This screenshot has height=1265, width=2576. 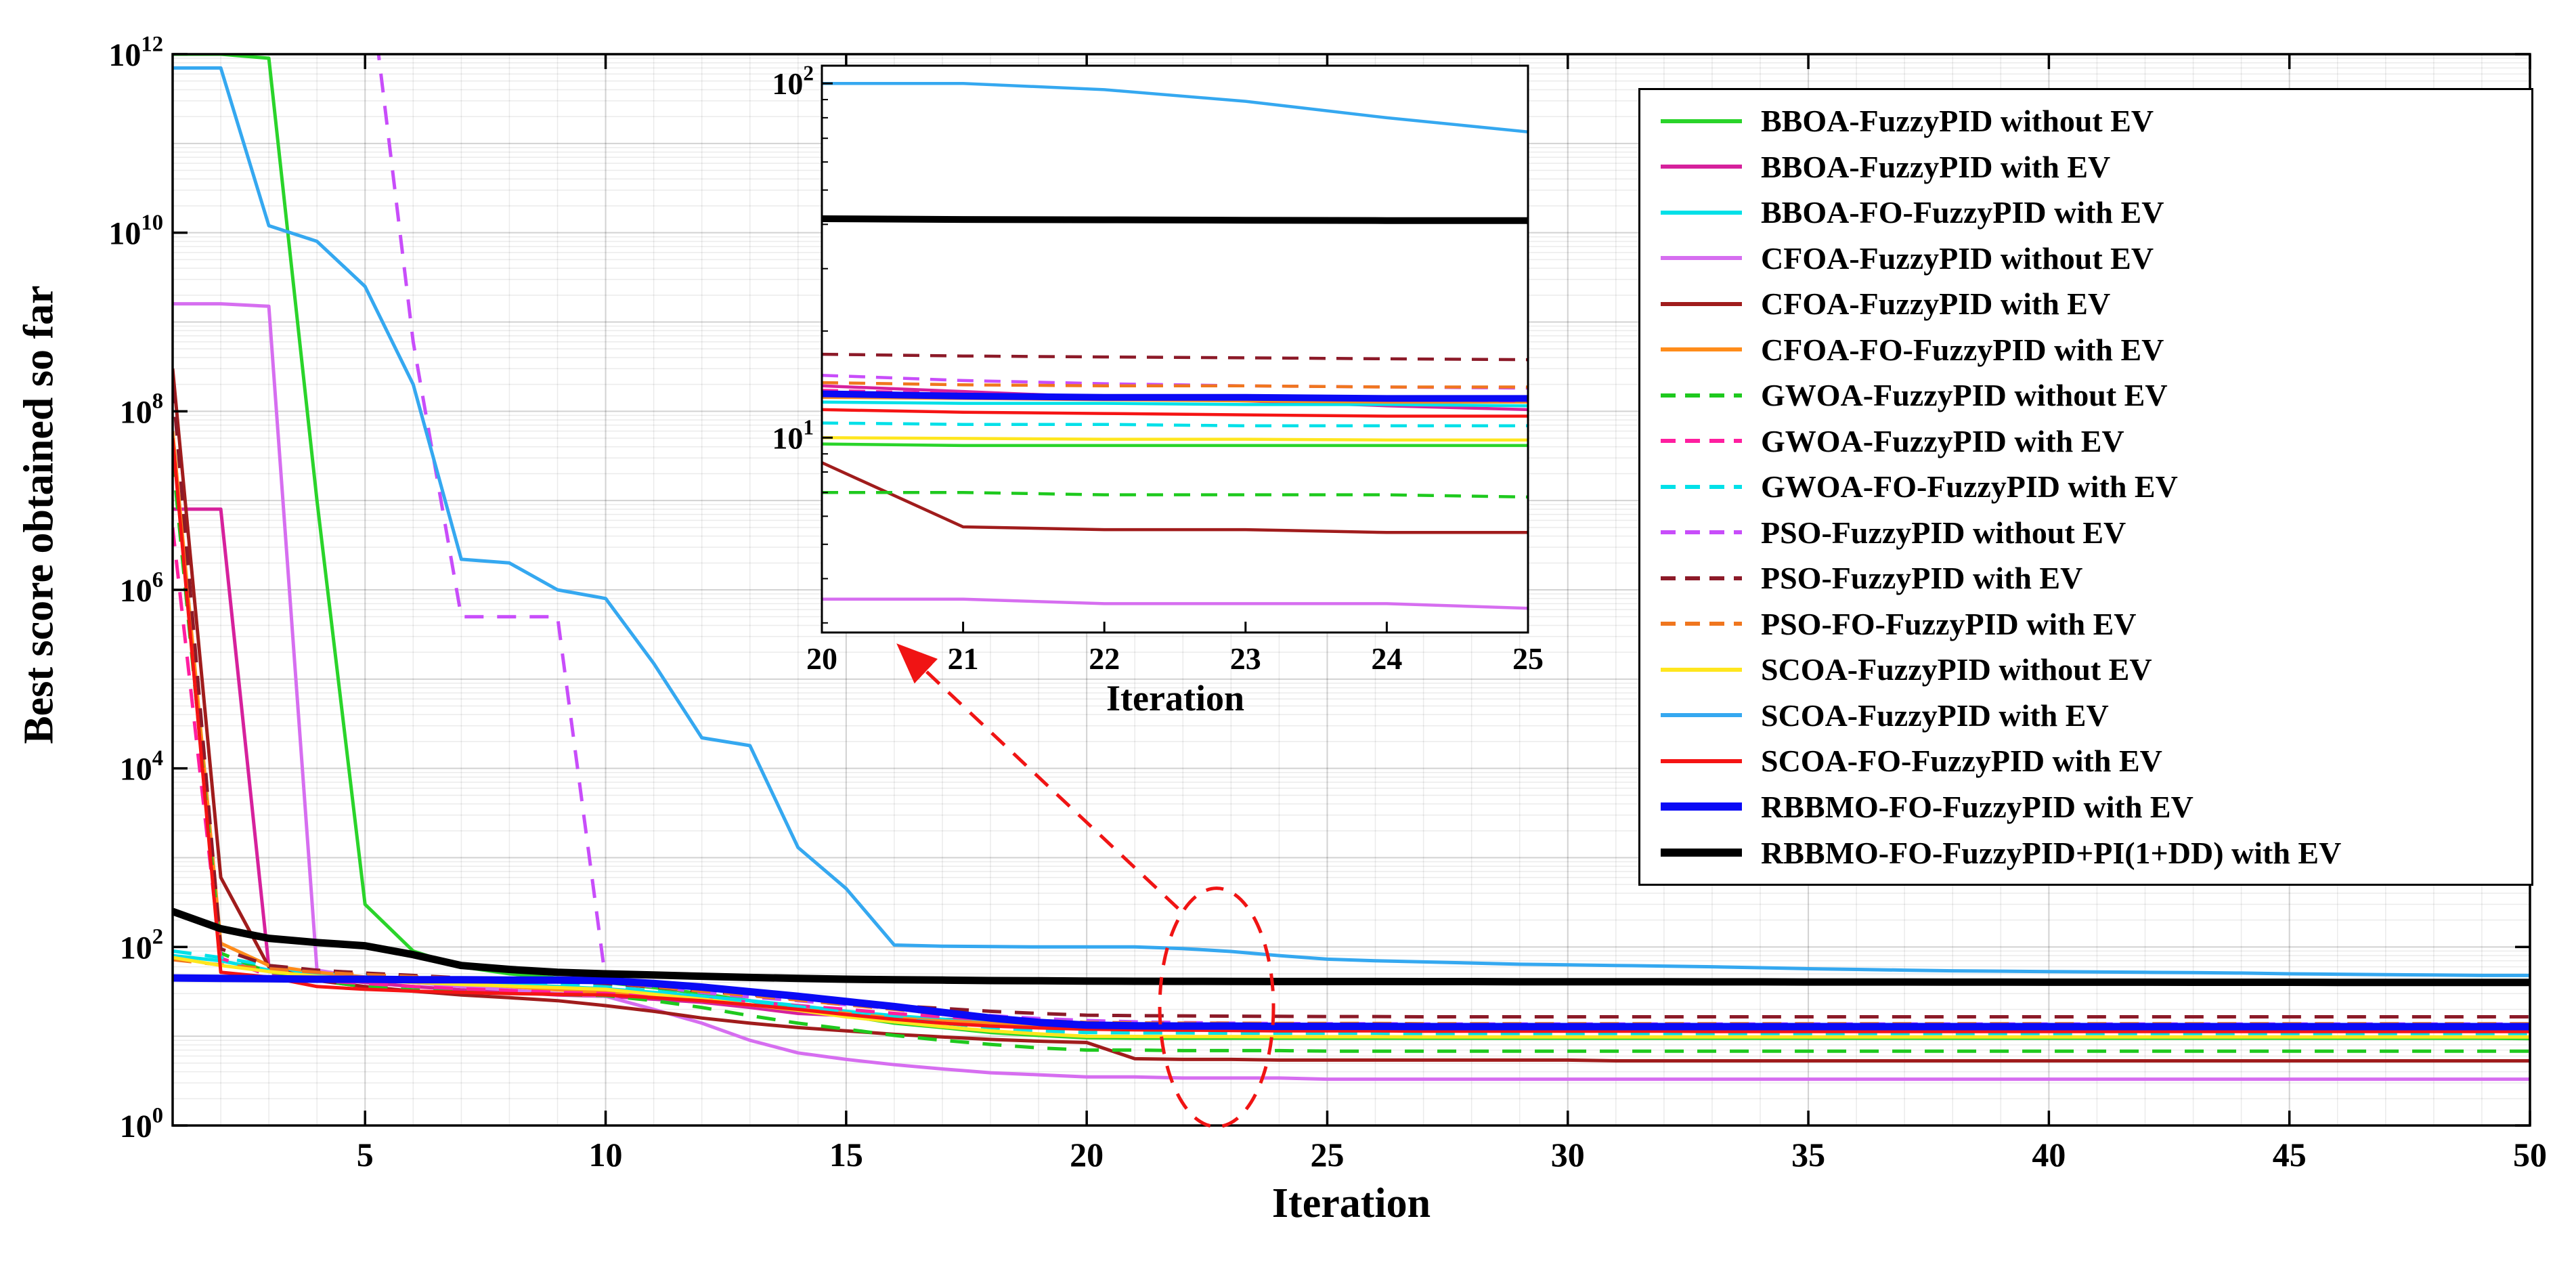 What do you see at coordinates (1922, 578) in the screenshot?
I see `legend-label: PSO-FuzzyPID with EV` at bounding box center [1922, 578].